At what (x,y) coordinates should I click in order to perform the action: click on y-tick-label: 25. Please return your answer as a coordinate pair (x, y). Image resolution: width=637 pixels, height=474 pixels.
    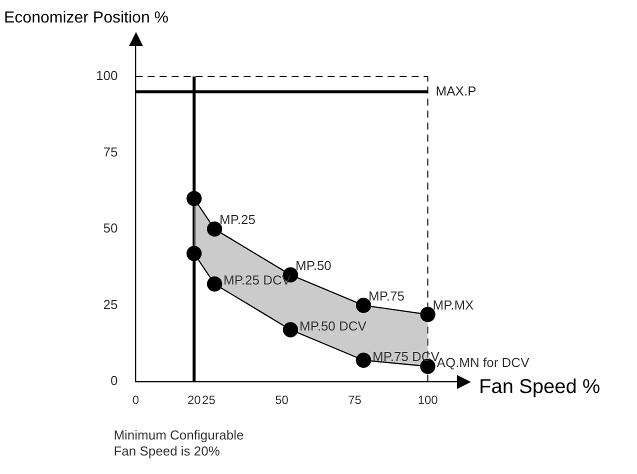
    Looking at the image, I should click on (110, 304).